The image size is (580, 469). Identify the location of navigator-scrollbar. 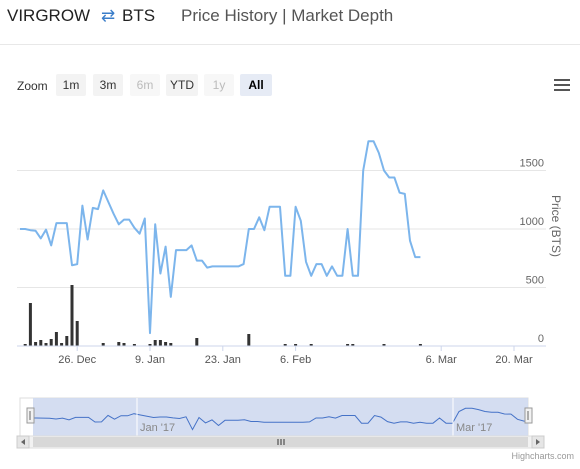
(280, 442).